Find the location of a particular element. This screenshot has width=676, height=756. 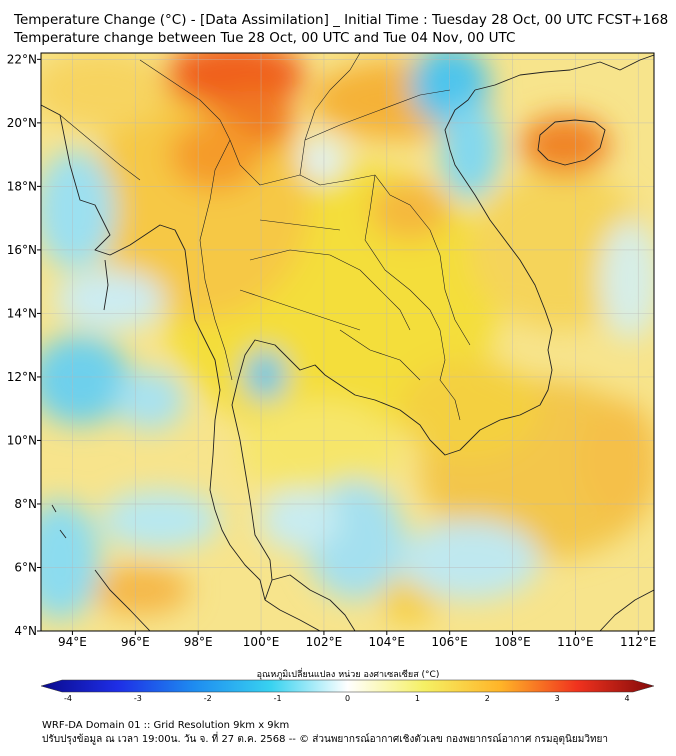

lat-tick-label: 14°N is located at coordinates (22, 313).